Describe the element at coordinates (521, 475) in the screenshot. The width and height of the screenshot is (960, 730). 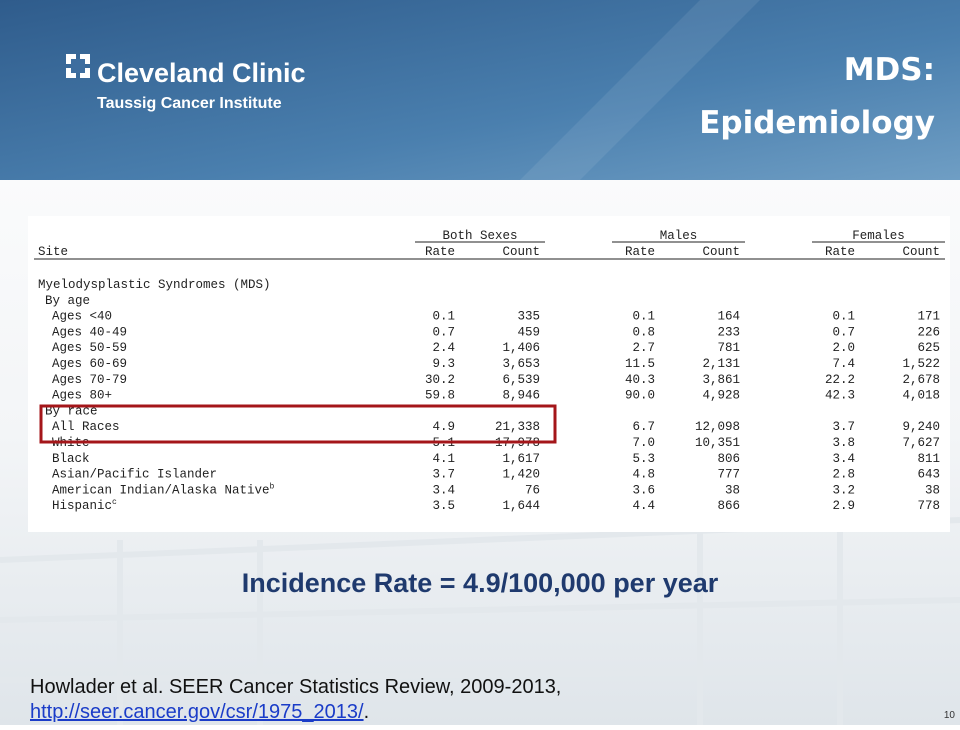
I see `cell: 1,420` at that location.